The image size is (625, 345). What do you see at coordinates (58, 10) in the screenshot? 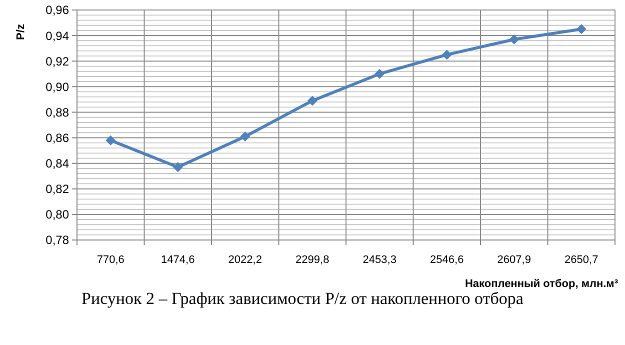
I see `y-tick-label: 0,96` at bounding box center [58, 10].